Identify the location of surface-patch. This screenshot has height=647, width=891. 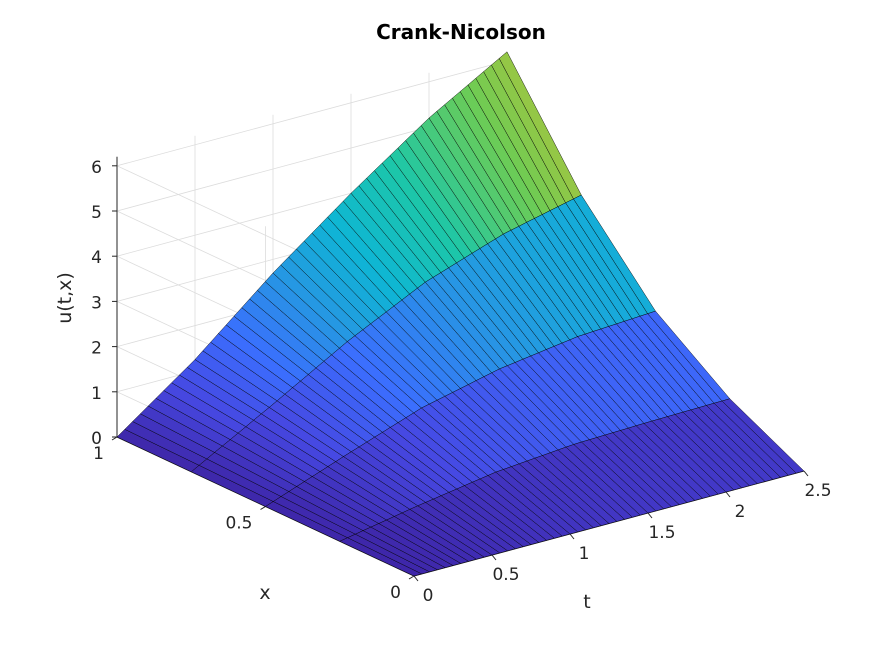
(763, 436).